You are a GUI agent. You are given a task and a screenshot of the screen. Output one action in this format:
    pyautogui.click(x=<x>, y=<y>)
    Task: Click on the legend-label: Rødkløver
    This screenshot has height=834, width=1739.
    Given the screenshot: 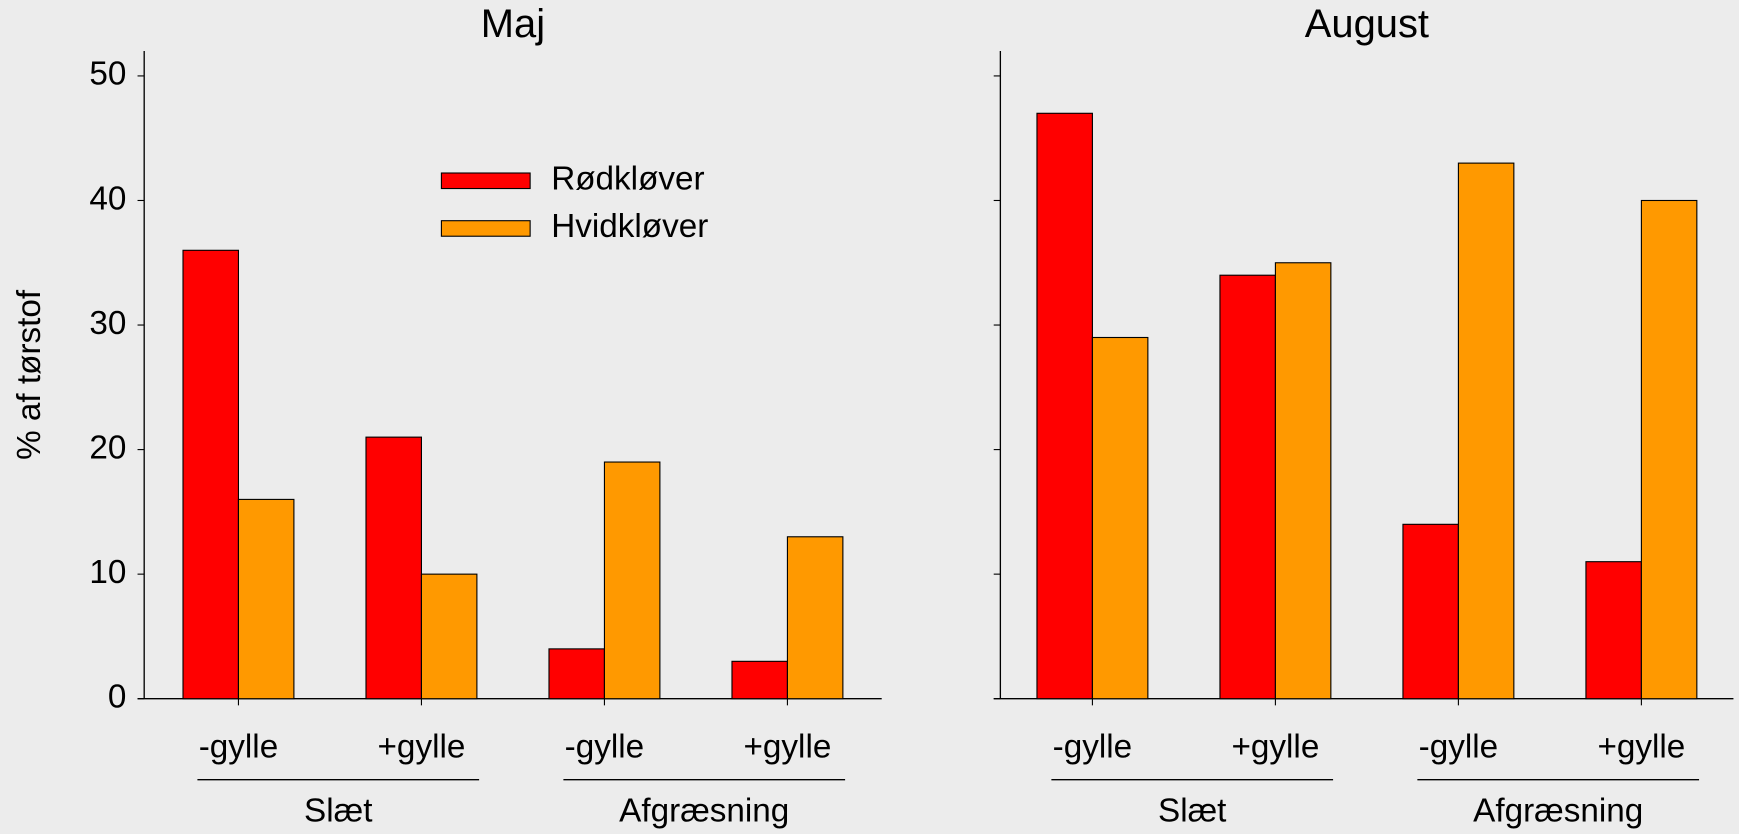 What is the action you would take?
    pyautogui.click(x=627, y=179)
    